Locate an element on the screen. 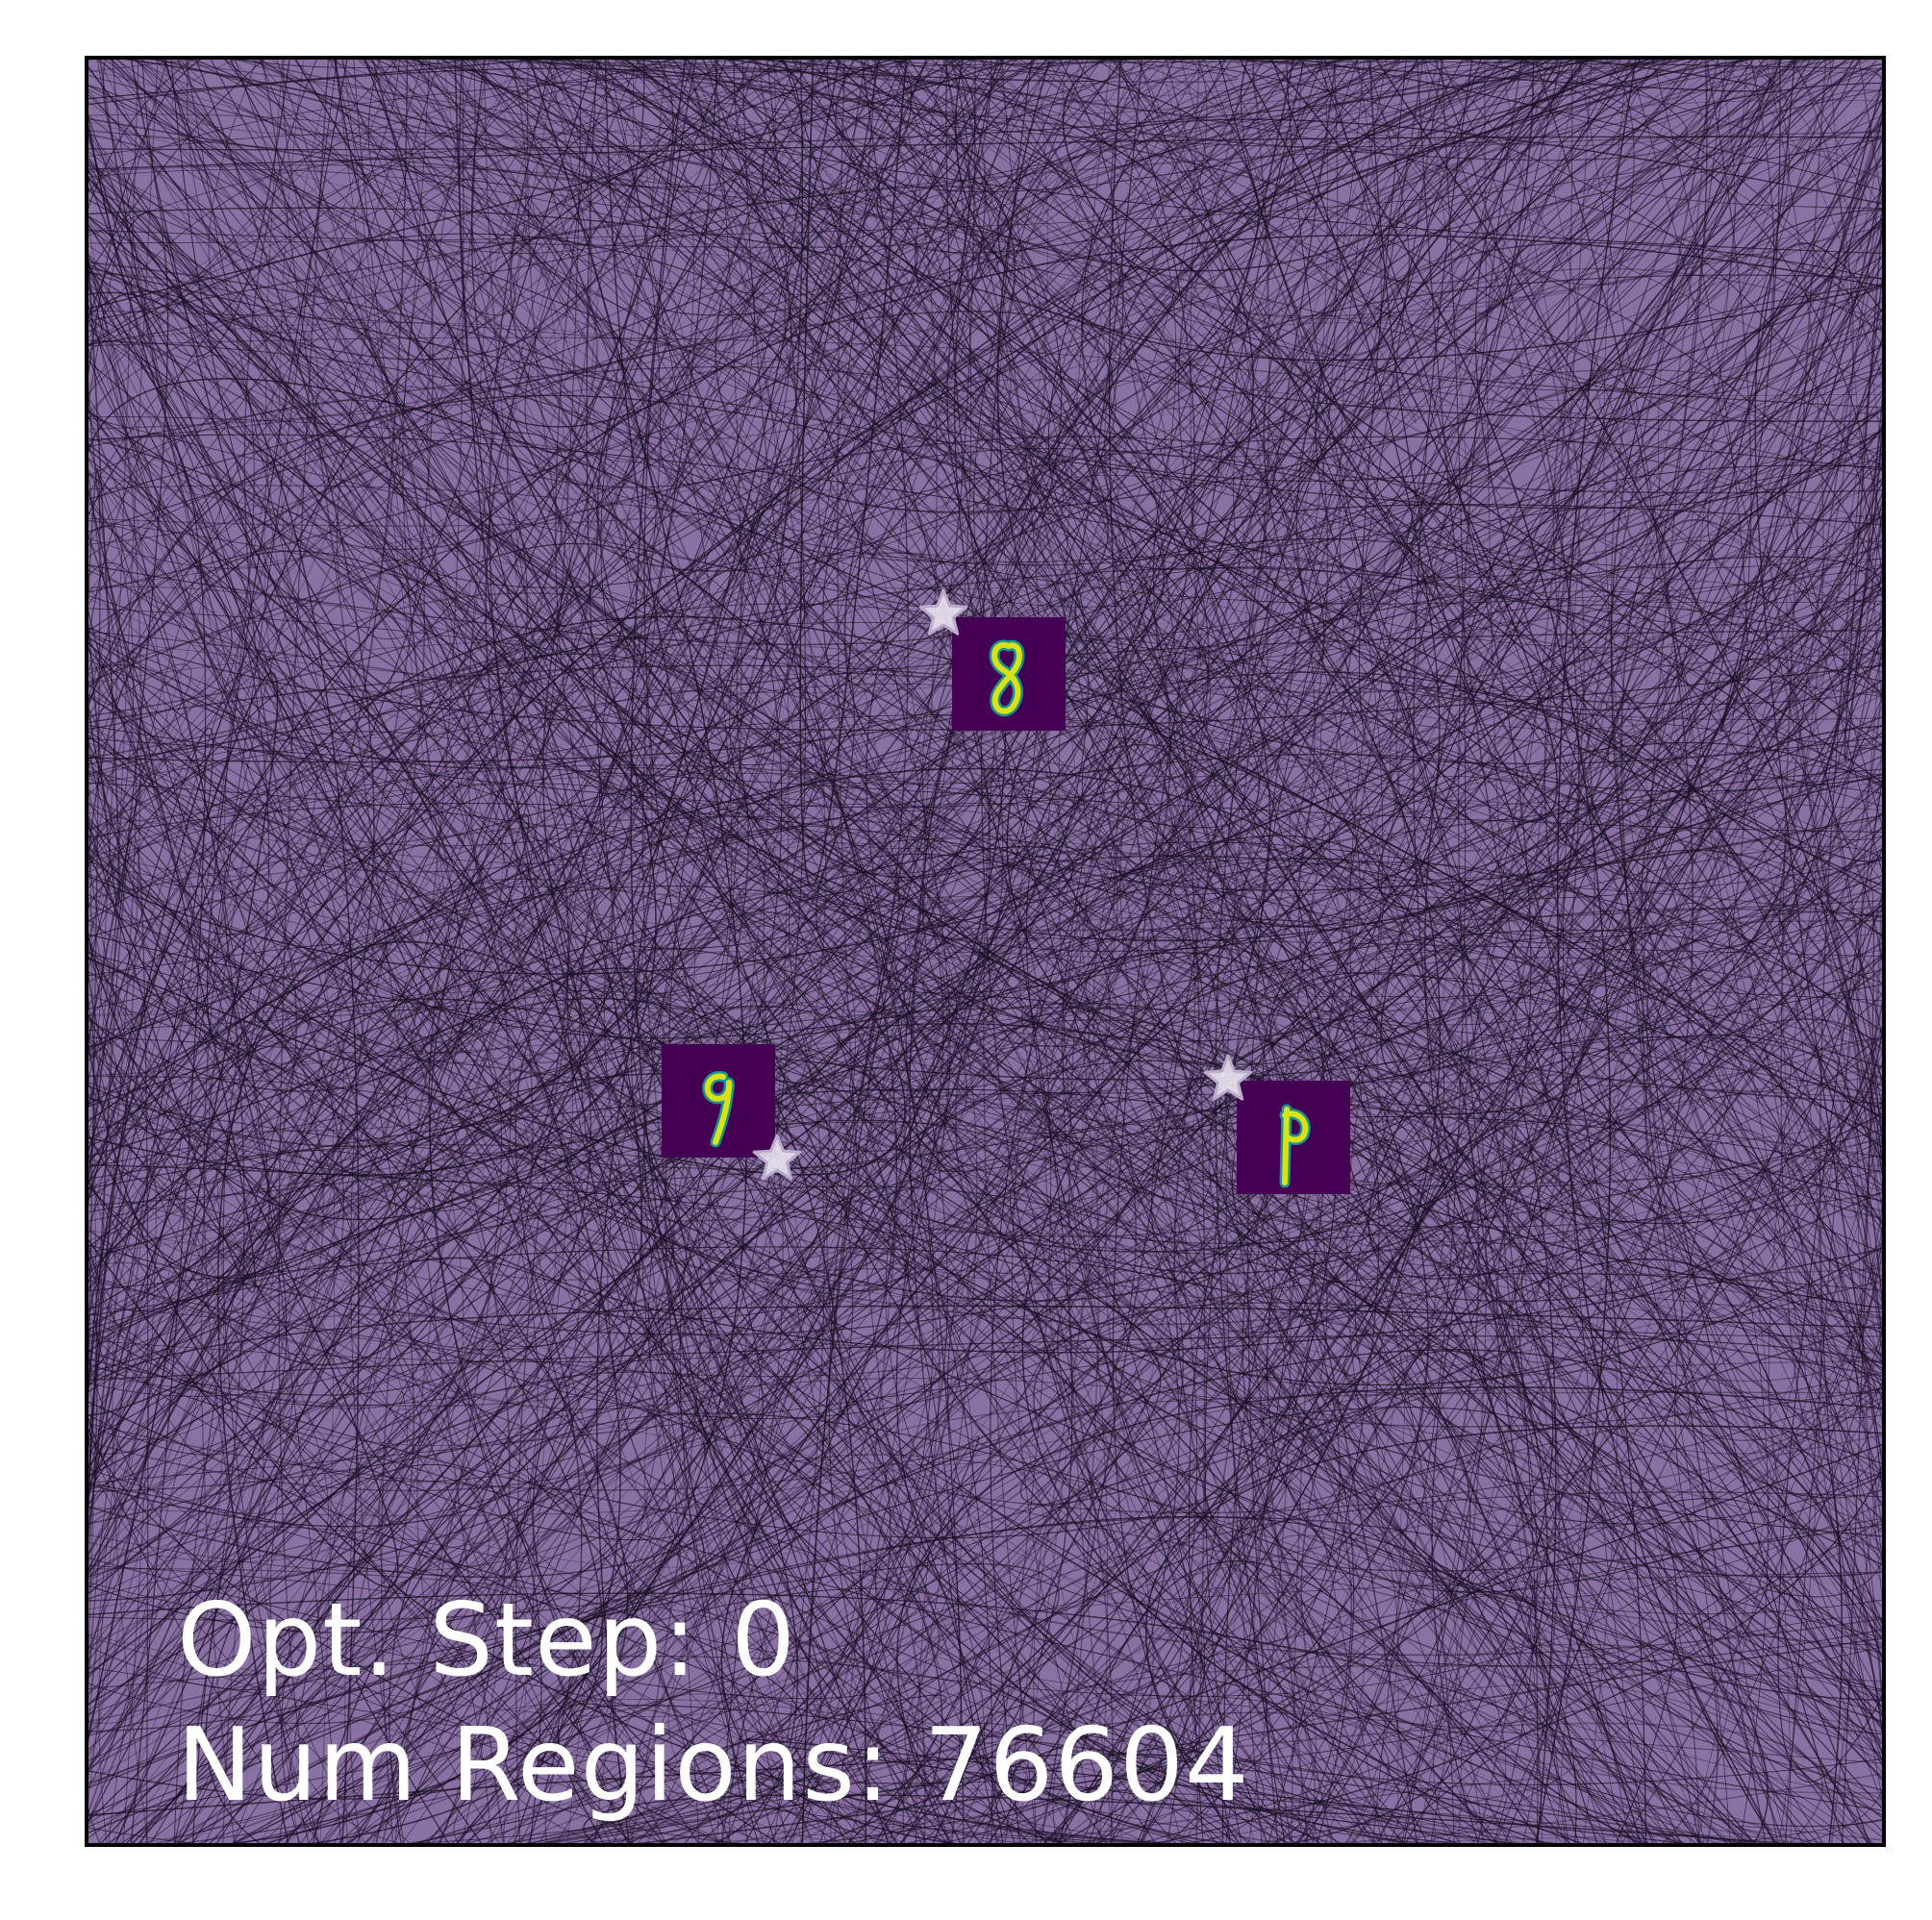  digit-image is located at coordinates (718, 1101).